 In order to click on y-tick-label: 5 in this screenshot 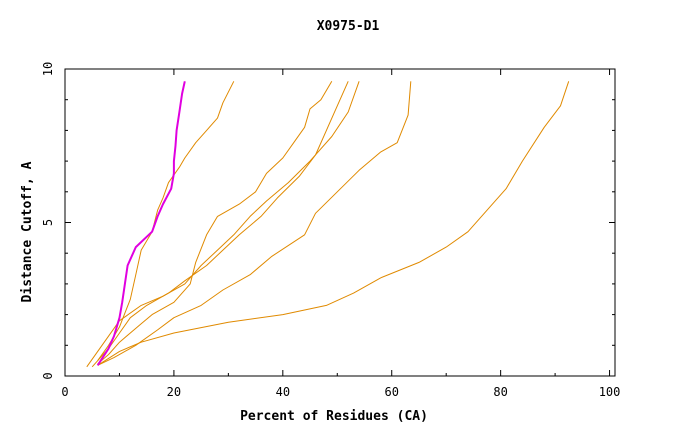, I will do `click(48, 222)`.